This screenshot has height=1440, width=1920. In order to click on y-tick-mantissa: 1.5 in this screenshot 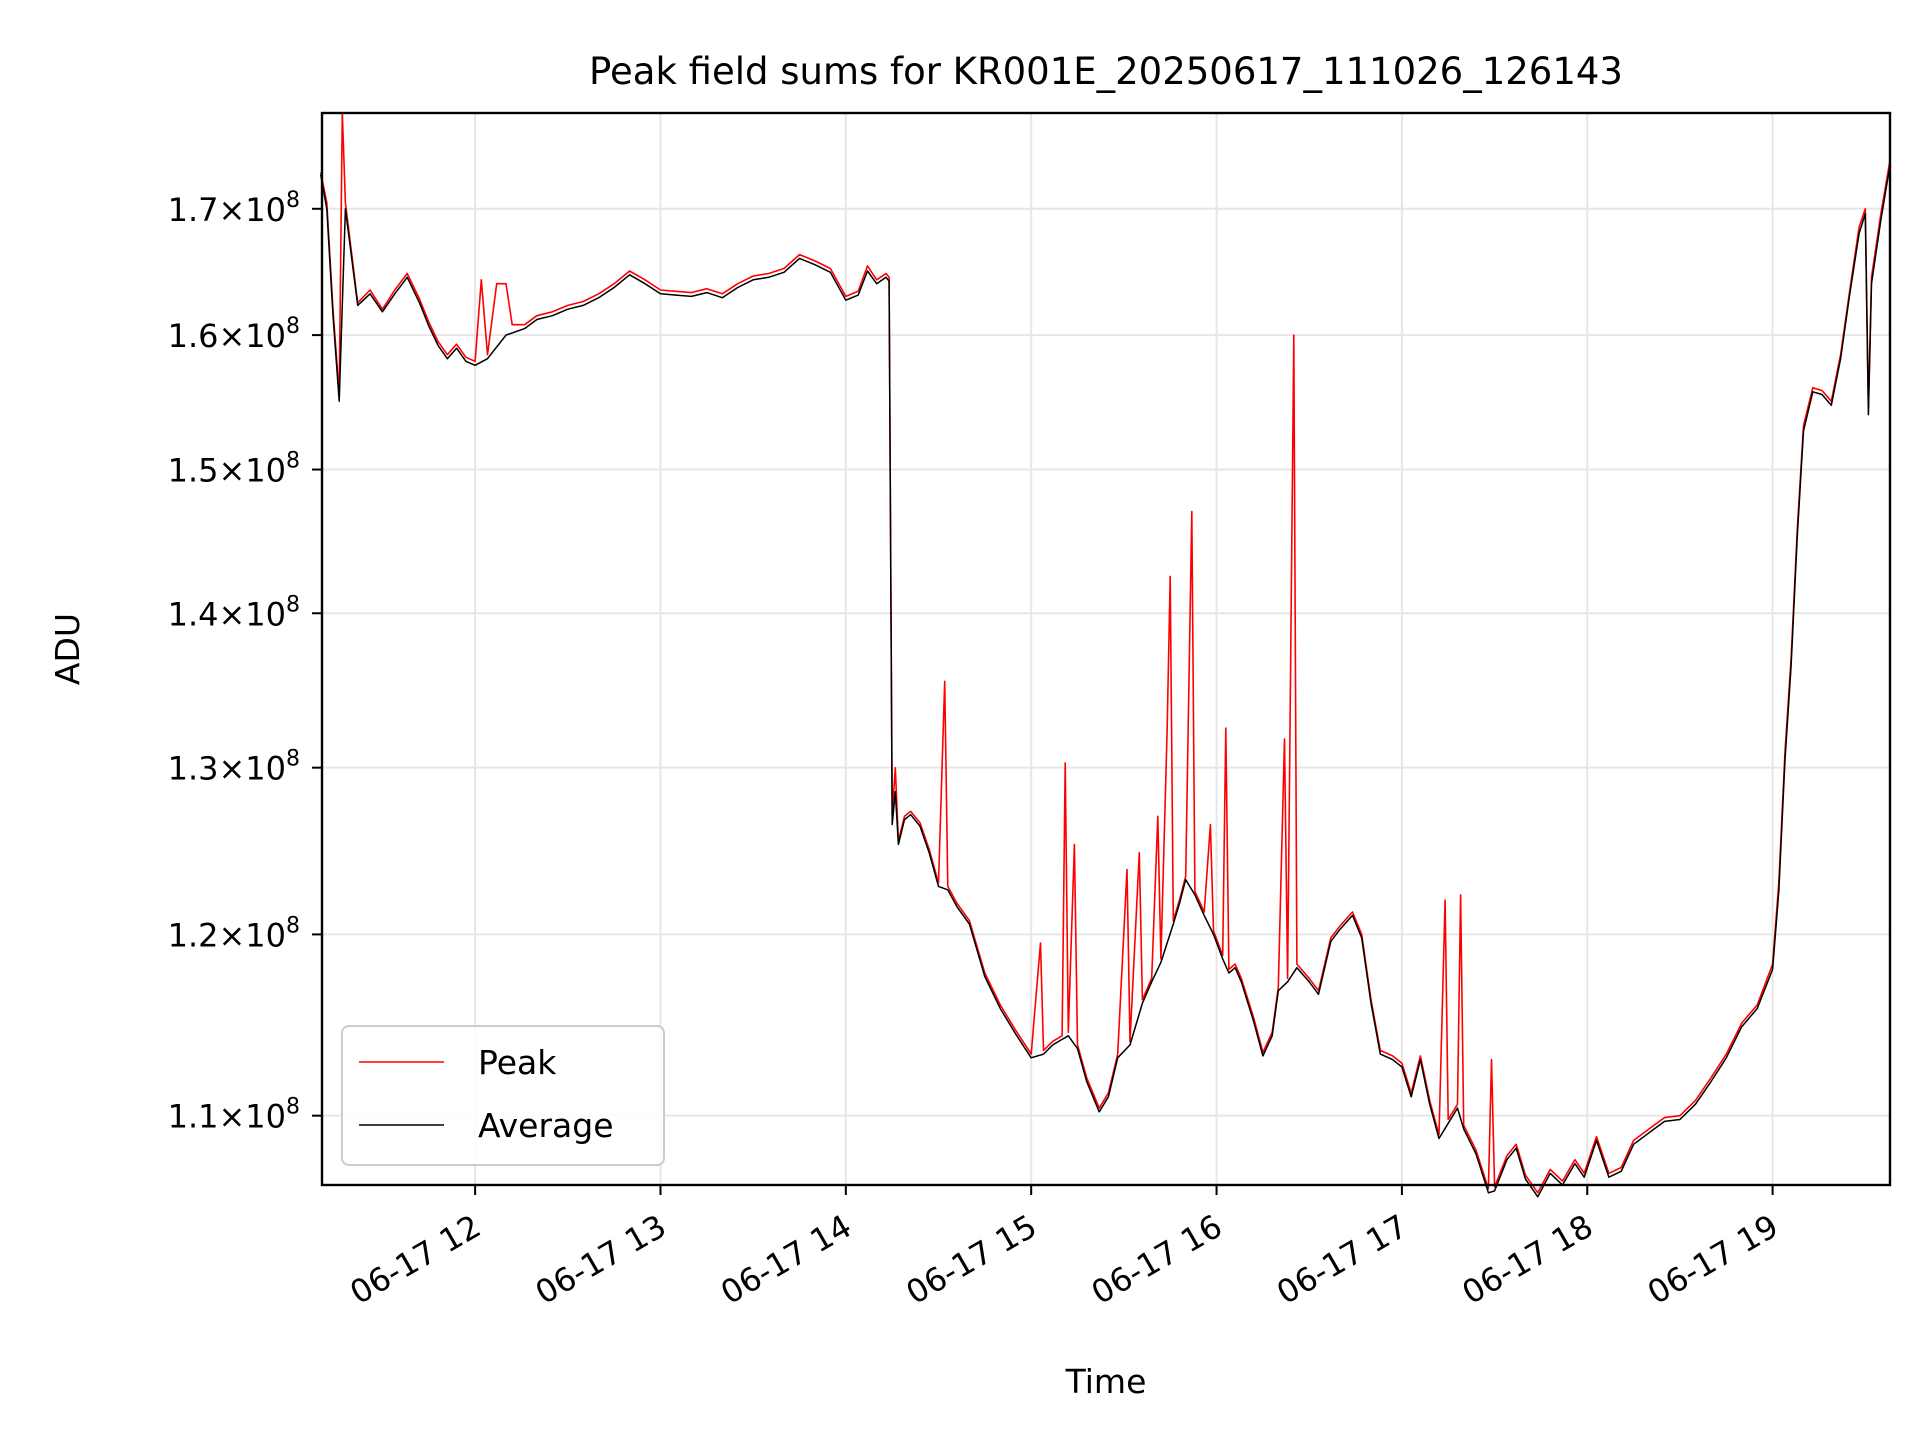, I will do `click(193, 471)`.